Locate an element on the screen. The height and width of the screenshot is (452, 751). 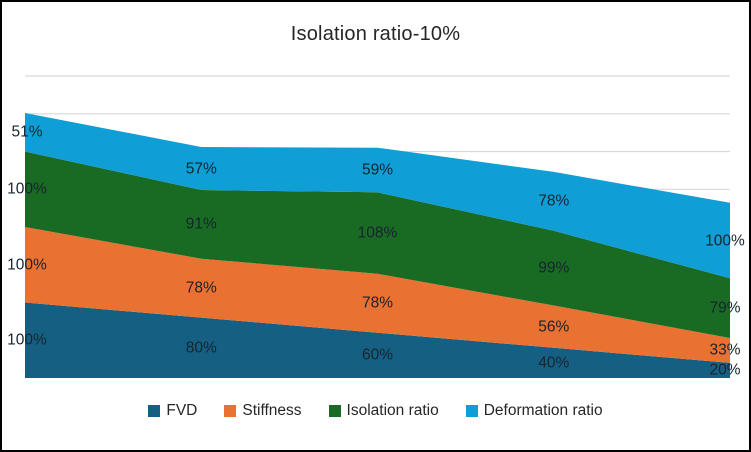
legend-label: Stiffness is located at coordinates (272, 410).